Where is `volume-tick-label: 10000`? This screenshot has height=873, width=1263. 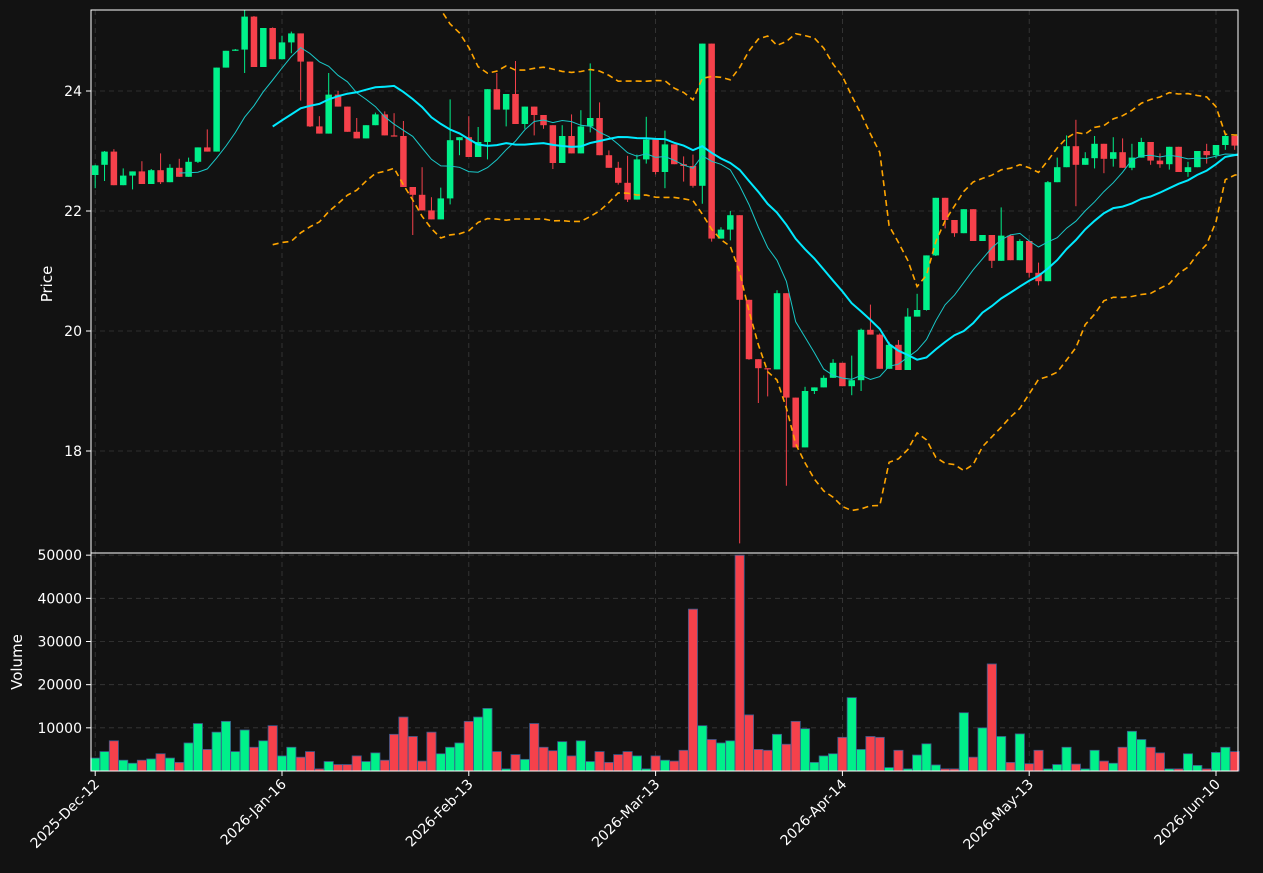
volume-tick-label: 10000 is located at coordinates (59, 729).